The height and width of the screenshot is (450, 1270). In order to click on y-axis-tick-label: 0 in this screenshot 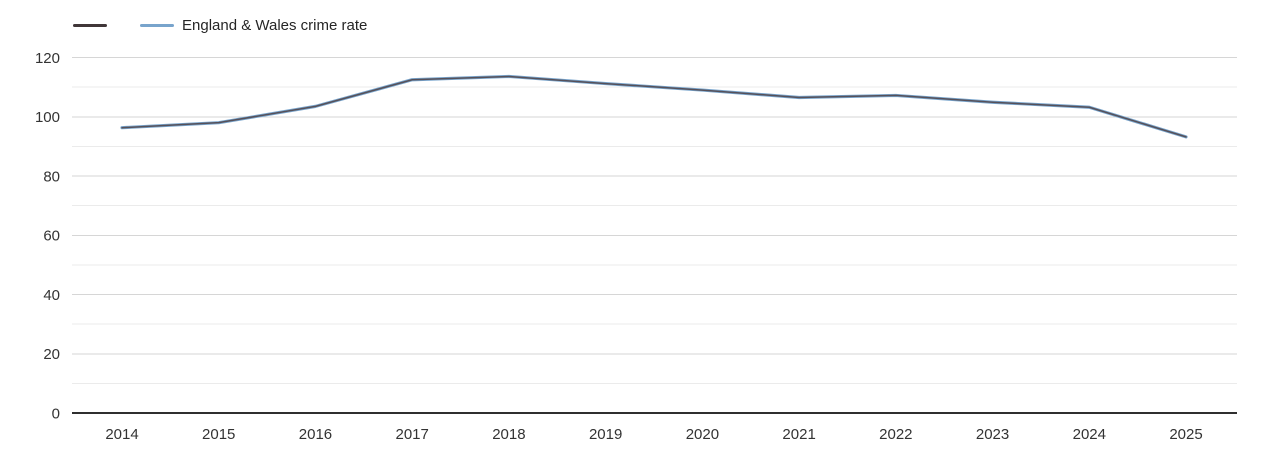, I will do `click(56, 413)`.